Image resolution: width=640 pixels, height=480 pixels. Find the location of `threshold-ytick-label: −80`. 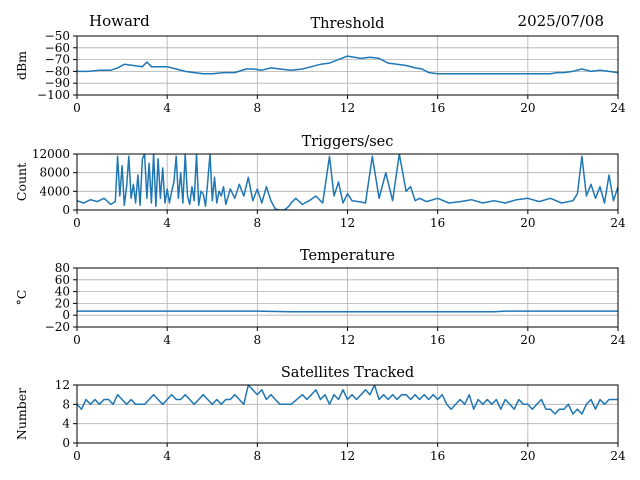

threshold-ytick-label: −80 is located at coordinates (57, 71).